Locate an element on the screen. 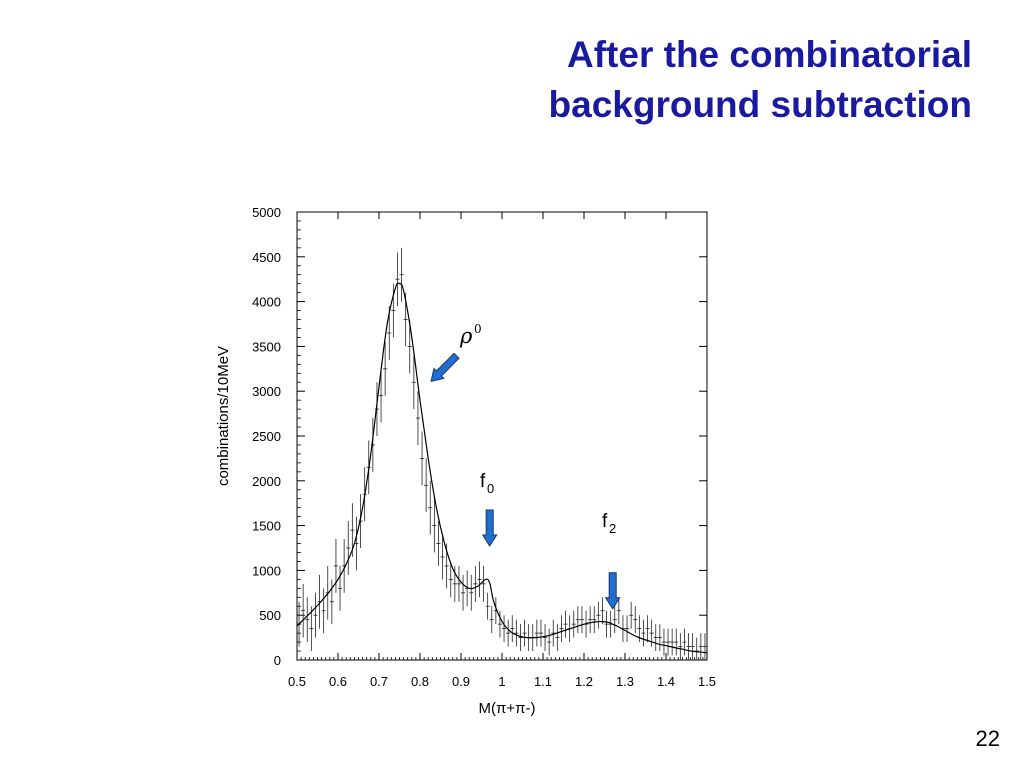 The height and width of the screenshot is (768, 1024). x-tick-label: 1.2 is located at coordinates (584, 681).